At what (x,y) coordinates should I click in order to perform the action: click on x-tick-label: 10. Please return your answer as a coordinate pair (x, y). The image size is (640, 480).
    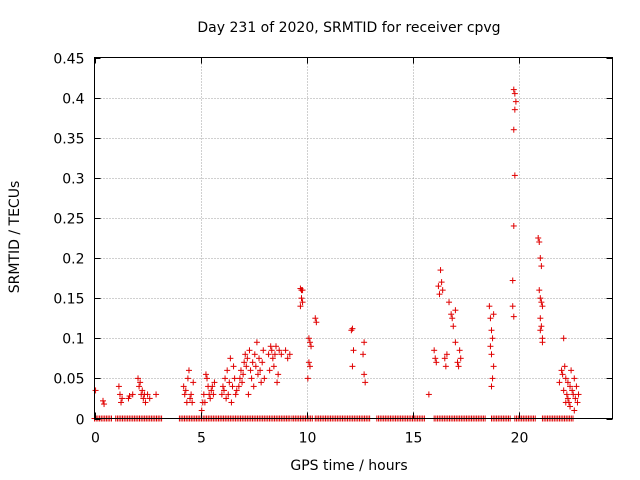
    Looking at the image, I should click on (308, 439).